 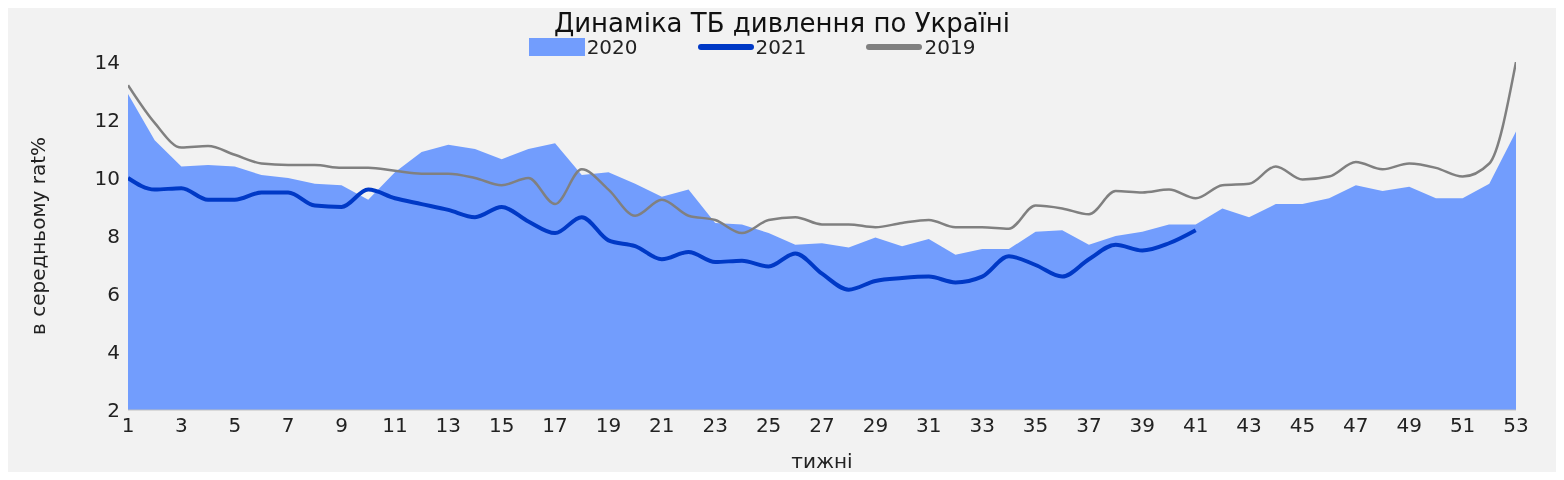 What do you see at coordinates (1409, 425) in the screenshot?
I see `x-tick-label: 49` at bounding box center [1409, 425].